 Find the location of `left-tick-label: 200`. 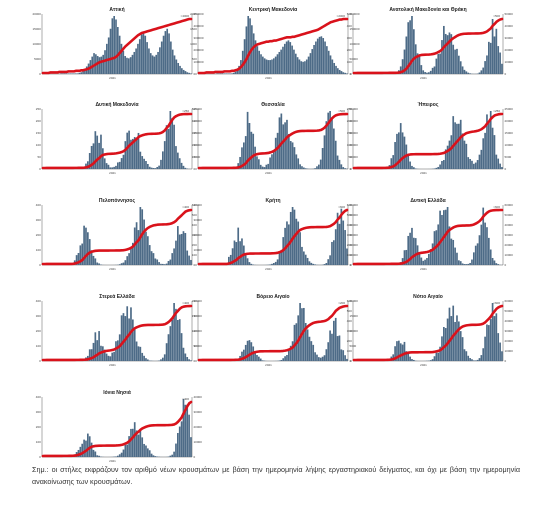

left-tick-label: 200 is located at coordinates (349, 341).